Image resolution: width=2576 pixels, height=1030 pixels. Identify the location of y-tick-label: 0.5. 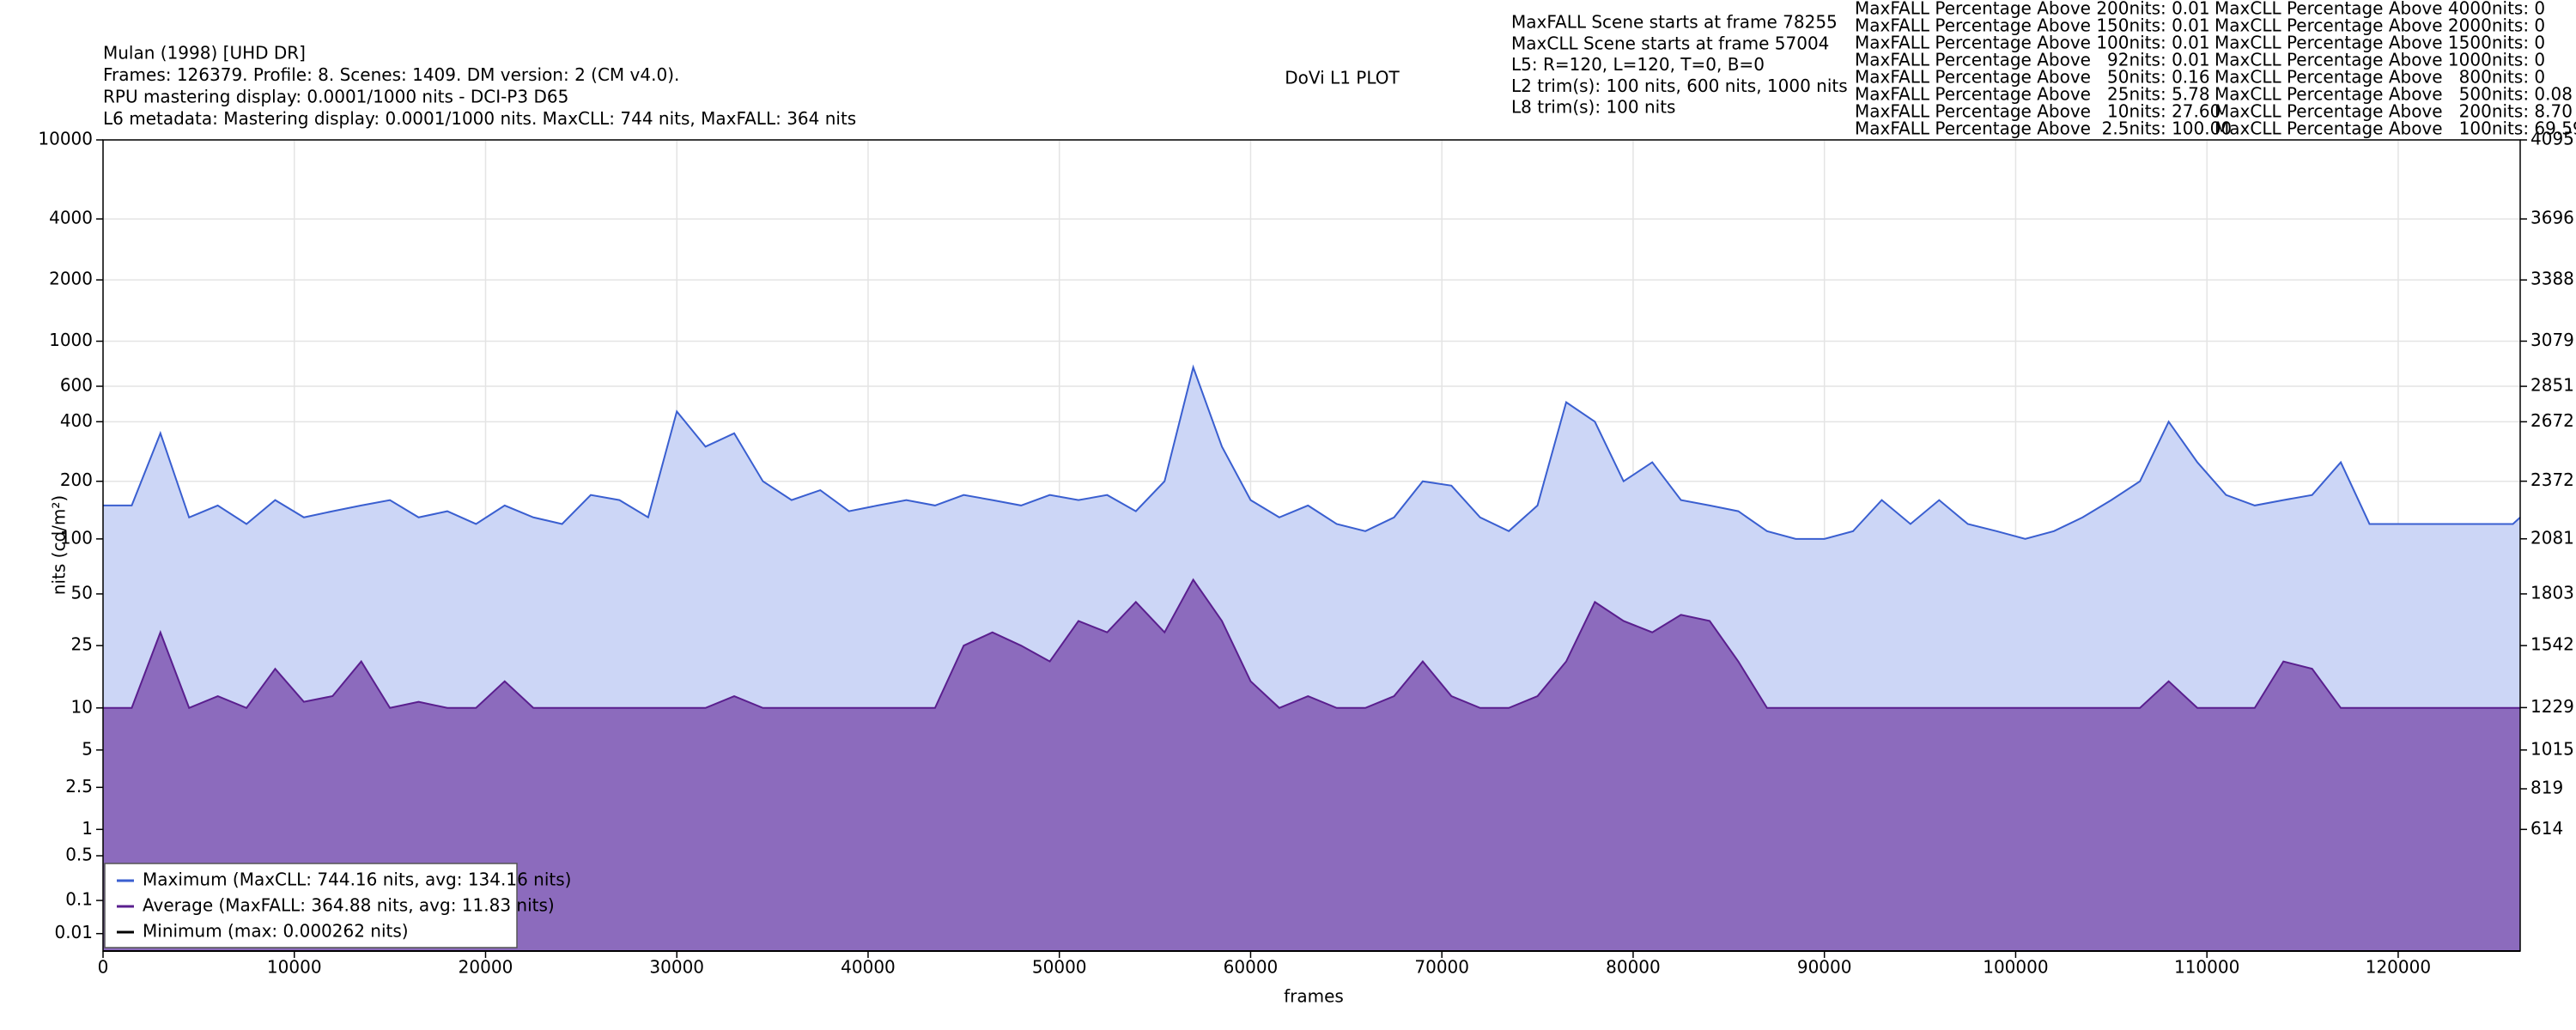
(79, 855).